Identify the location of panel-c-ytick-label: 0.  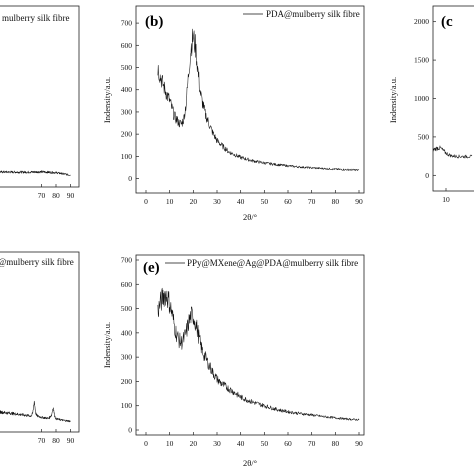
(427, 175).